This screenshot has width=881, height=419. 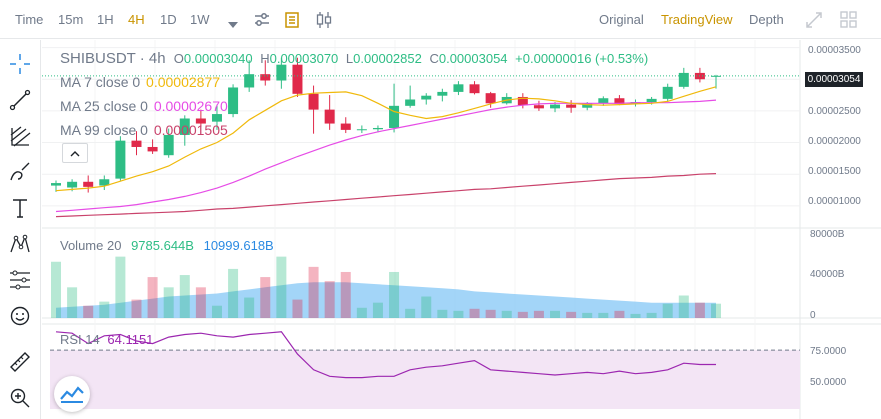 I want to click on text-icon, so click(x=20, y=208).